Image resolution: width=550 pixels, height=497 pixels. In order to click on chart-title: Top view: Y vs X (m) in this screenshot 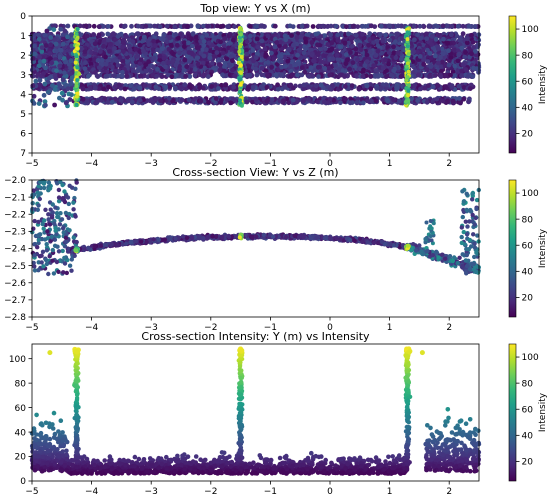, I will do `click(254, 8)`.